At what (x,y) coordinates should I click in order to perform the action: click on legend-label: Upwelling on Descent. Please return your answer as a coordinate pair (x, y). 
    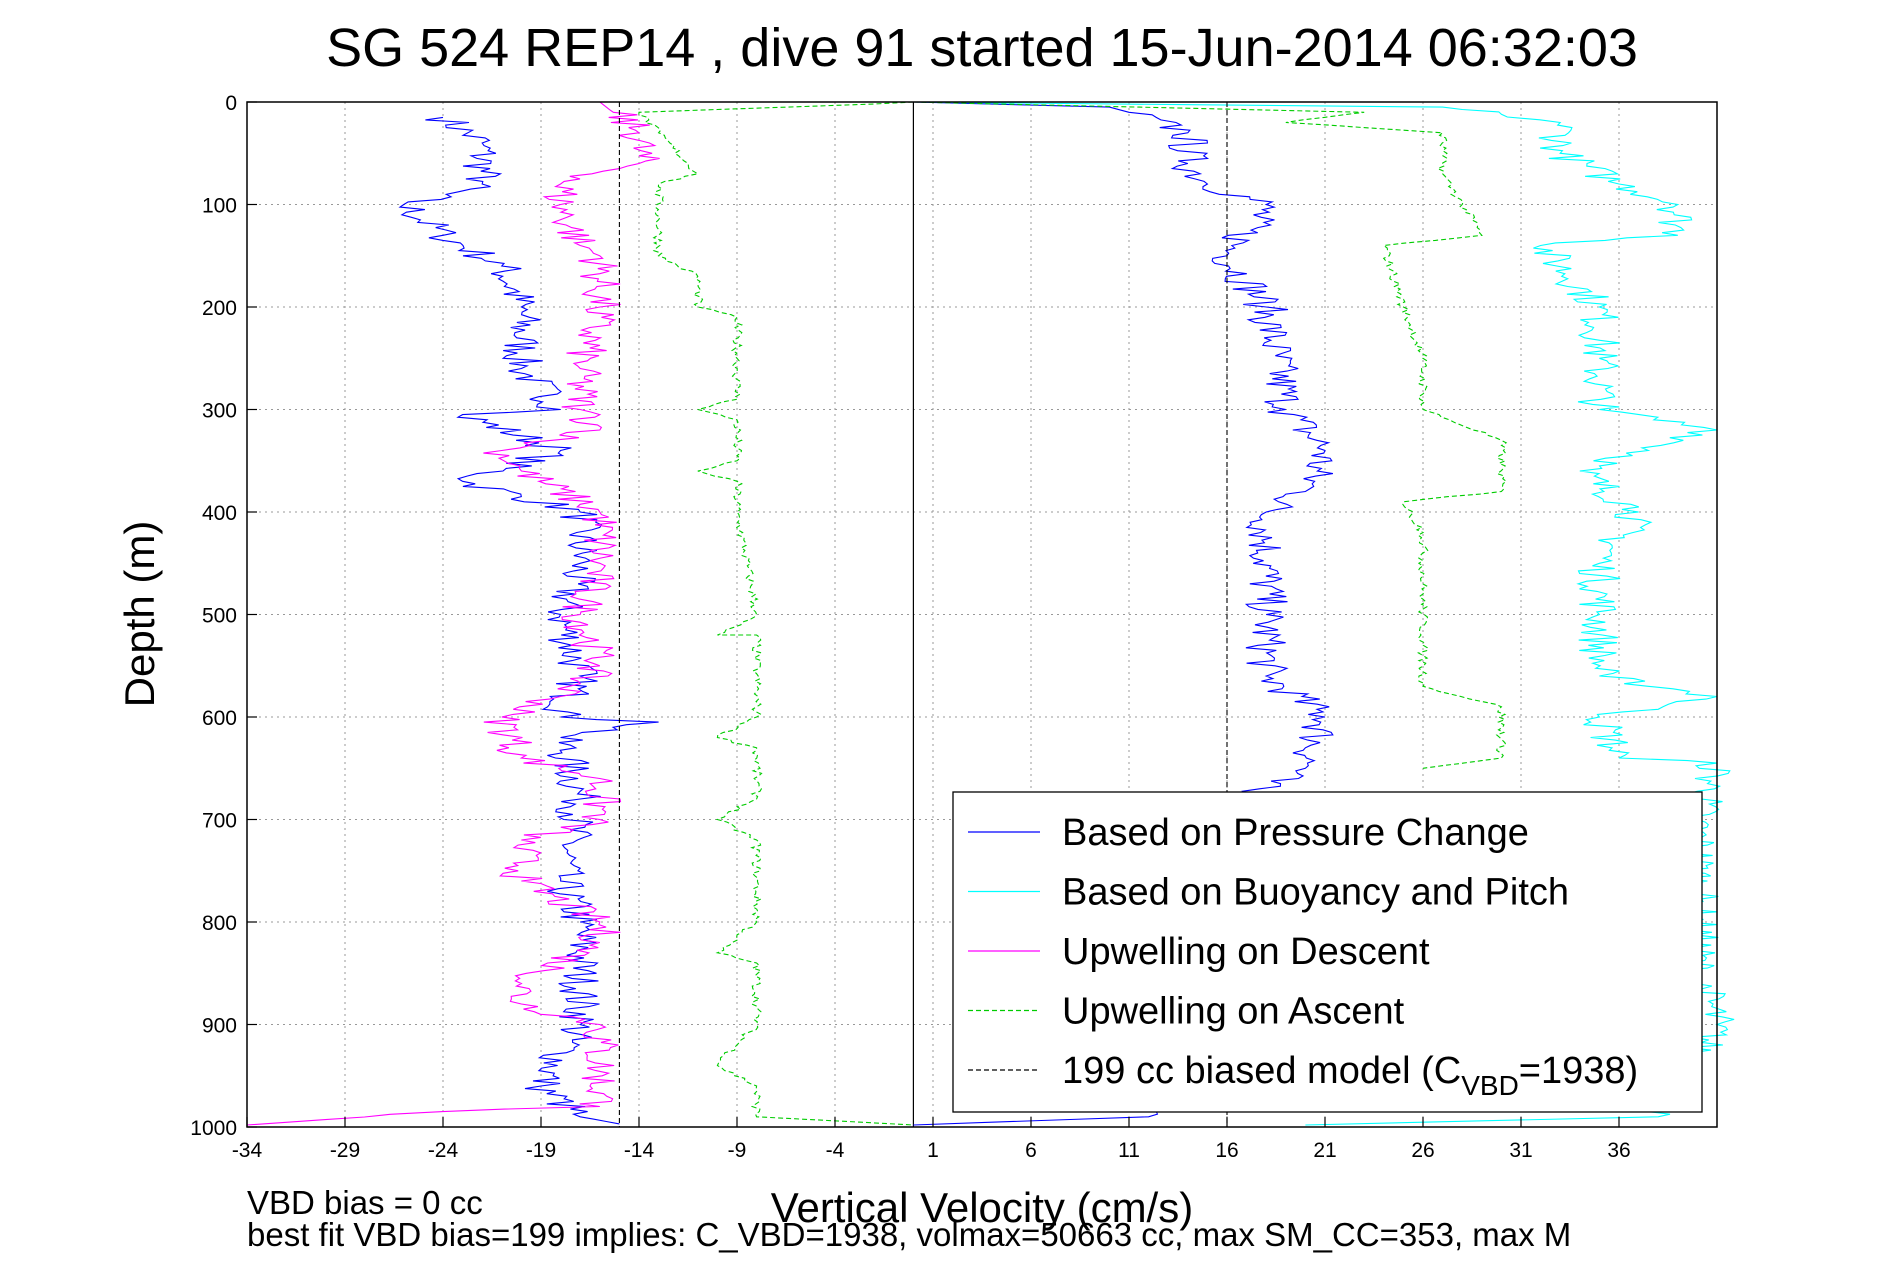
    Looking at the image, I should click on (1246, 952).